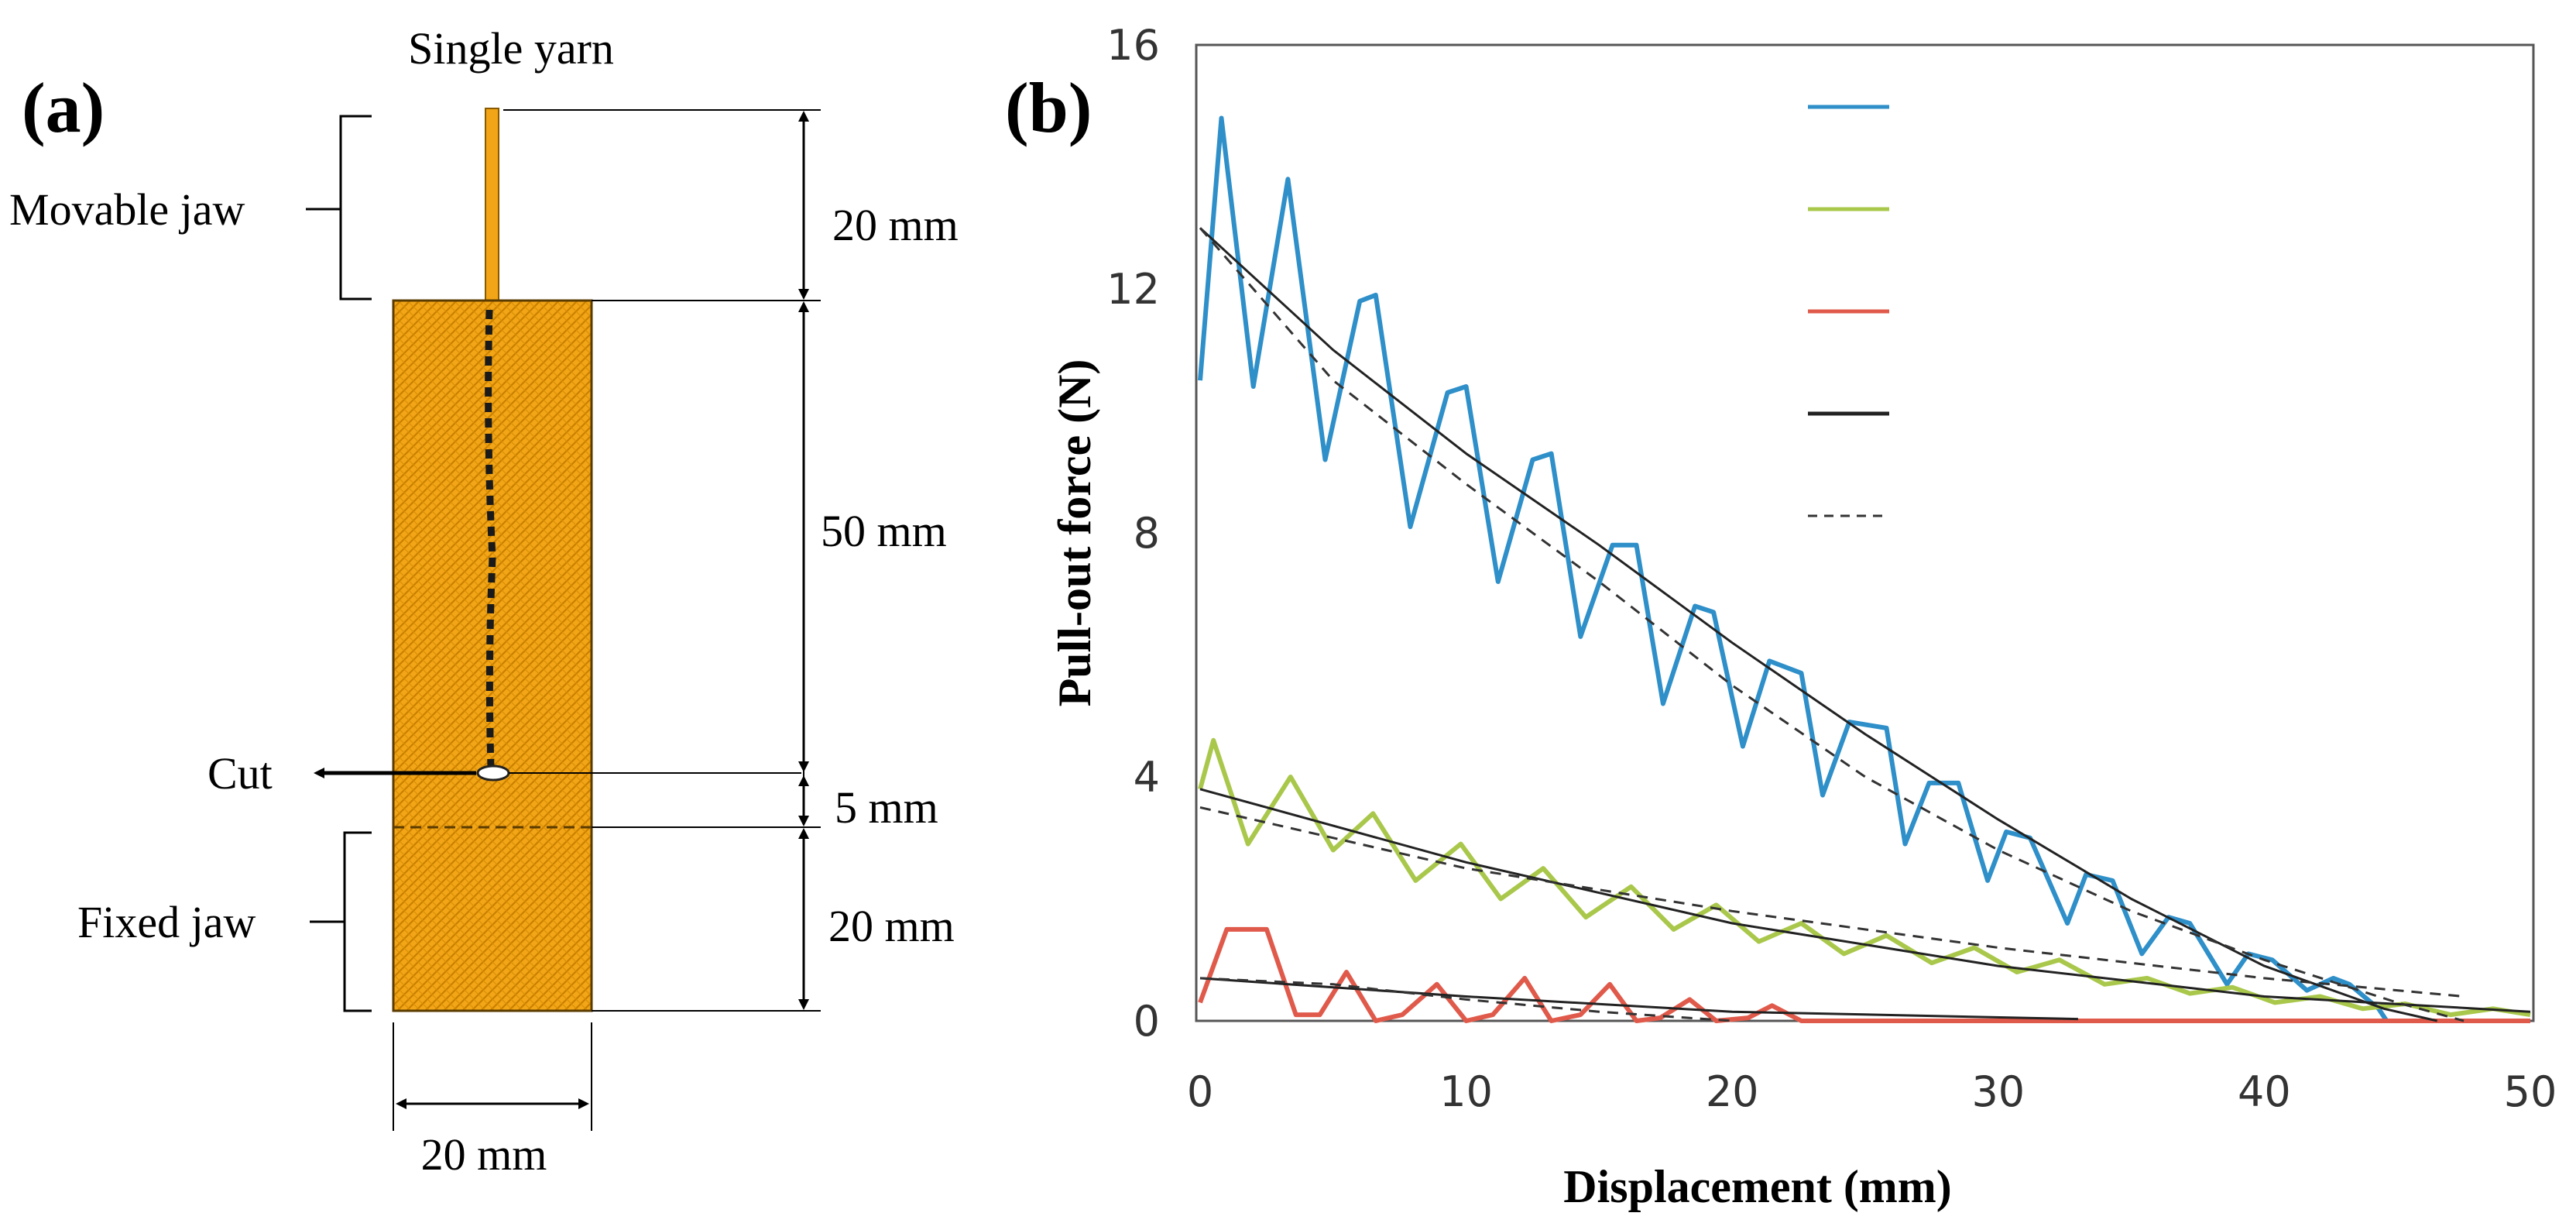  Describe the element at coordinates (350, 208) in the screenshot. I see `movable-jaw-brace` at that location.